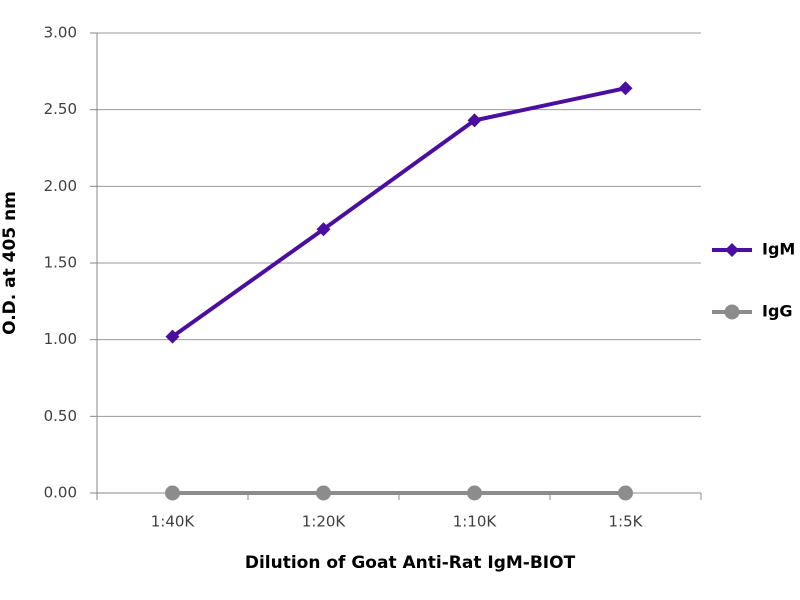 This screenshot has width=800, height=600. Describe the element at coordinates (173, 522) in the screenshot. I see `x-tick-label: 1:40K` at that location.